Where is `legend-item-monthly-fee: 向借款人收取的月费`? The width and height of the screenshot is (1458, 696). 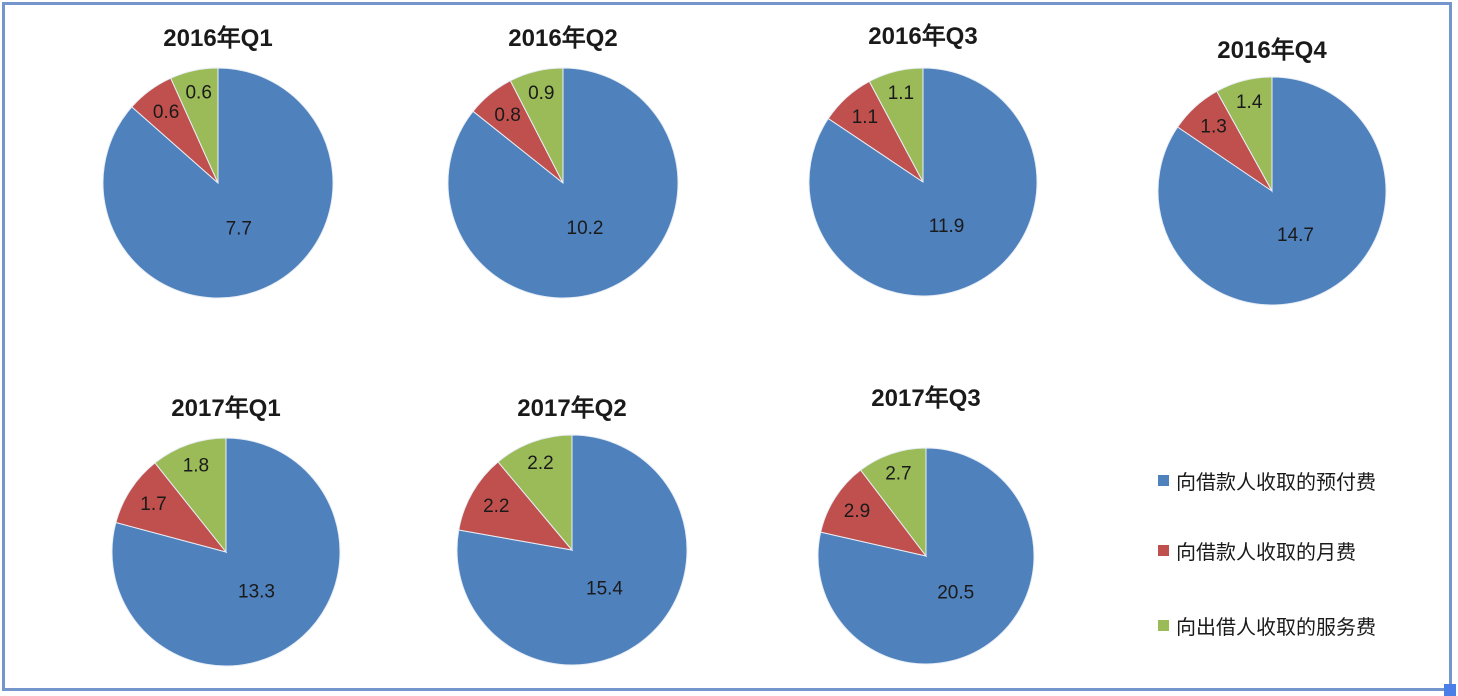
legend-item-monthly-fee: 向借款人收取的月费 is located at coordinates (1257, 551).